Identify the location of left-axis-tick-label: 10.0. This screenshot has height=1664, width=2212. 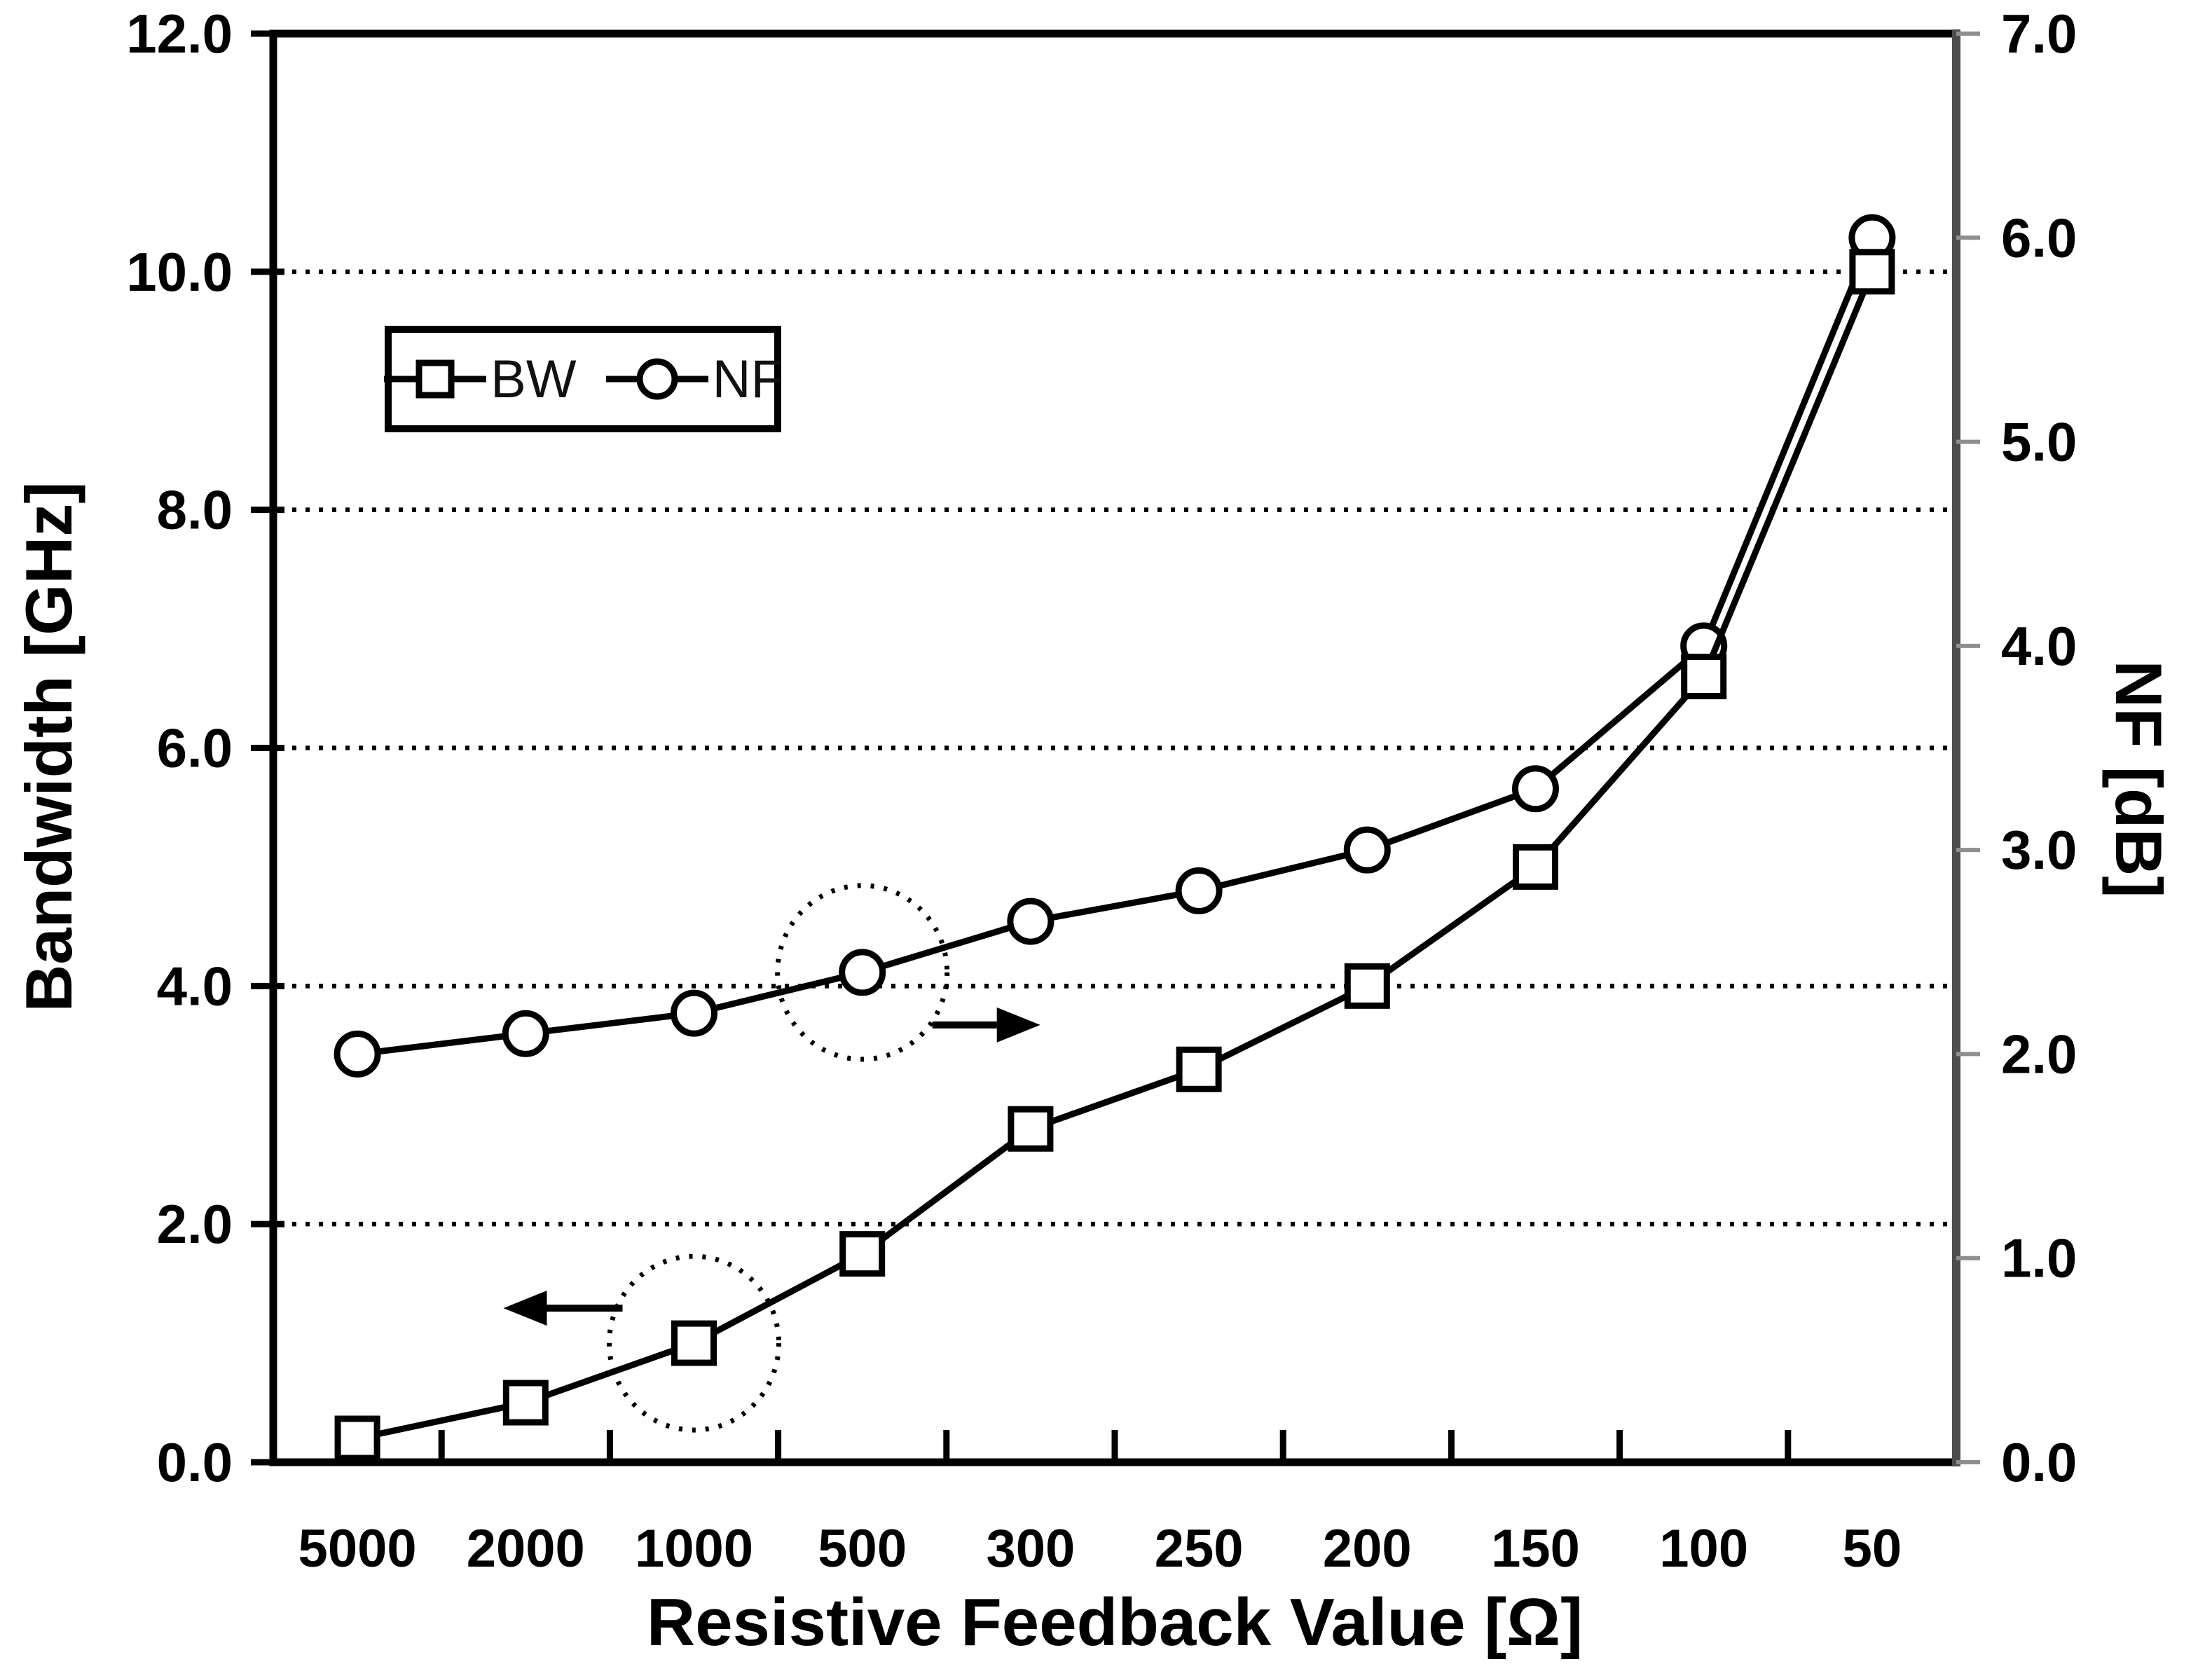
(179, 272).